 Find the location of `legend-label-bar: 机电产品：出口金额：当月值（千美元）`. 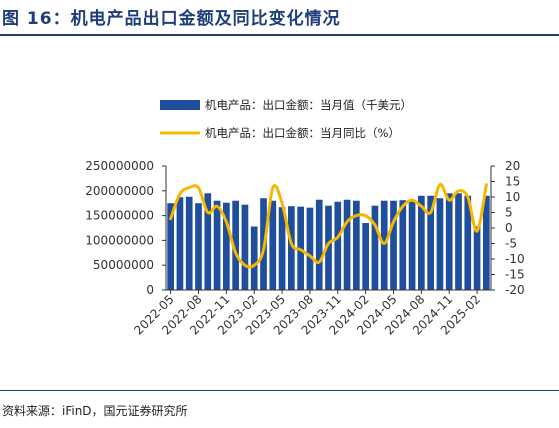

legend-label-bar: 机电产品：出口金额：当月值（千美元） is located at coordinates (308, 105).